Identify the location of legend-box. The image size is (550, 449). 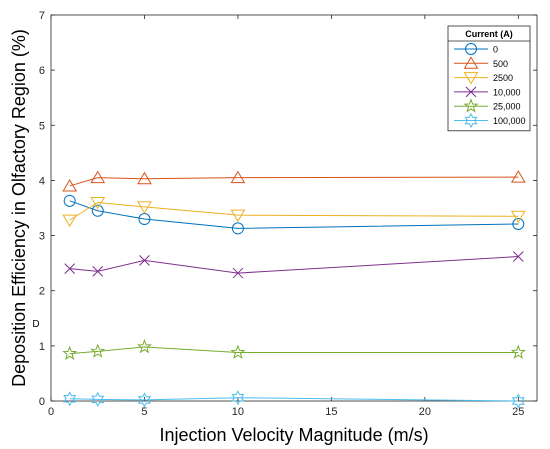
(489, 78).